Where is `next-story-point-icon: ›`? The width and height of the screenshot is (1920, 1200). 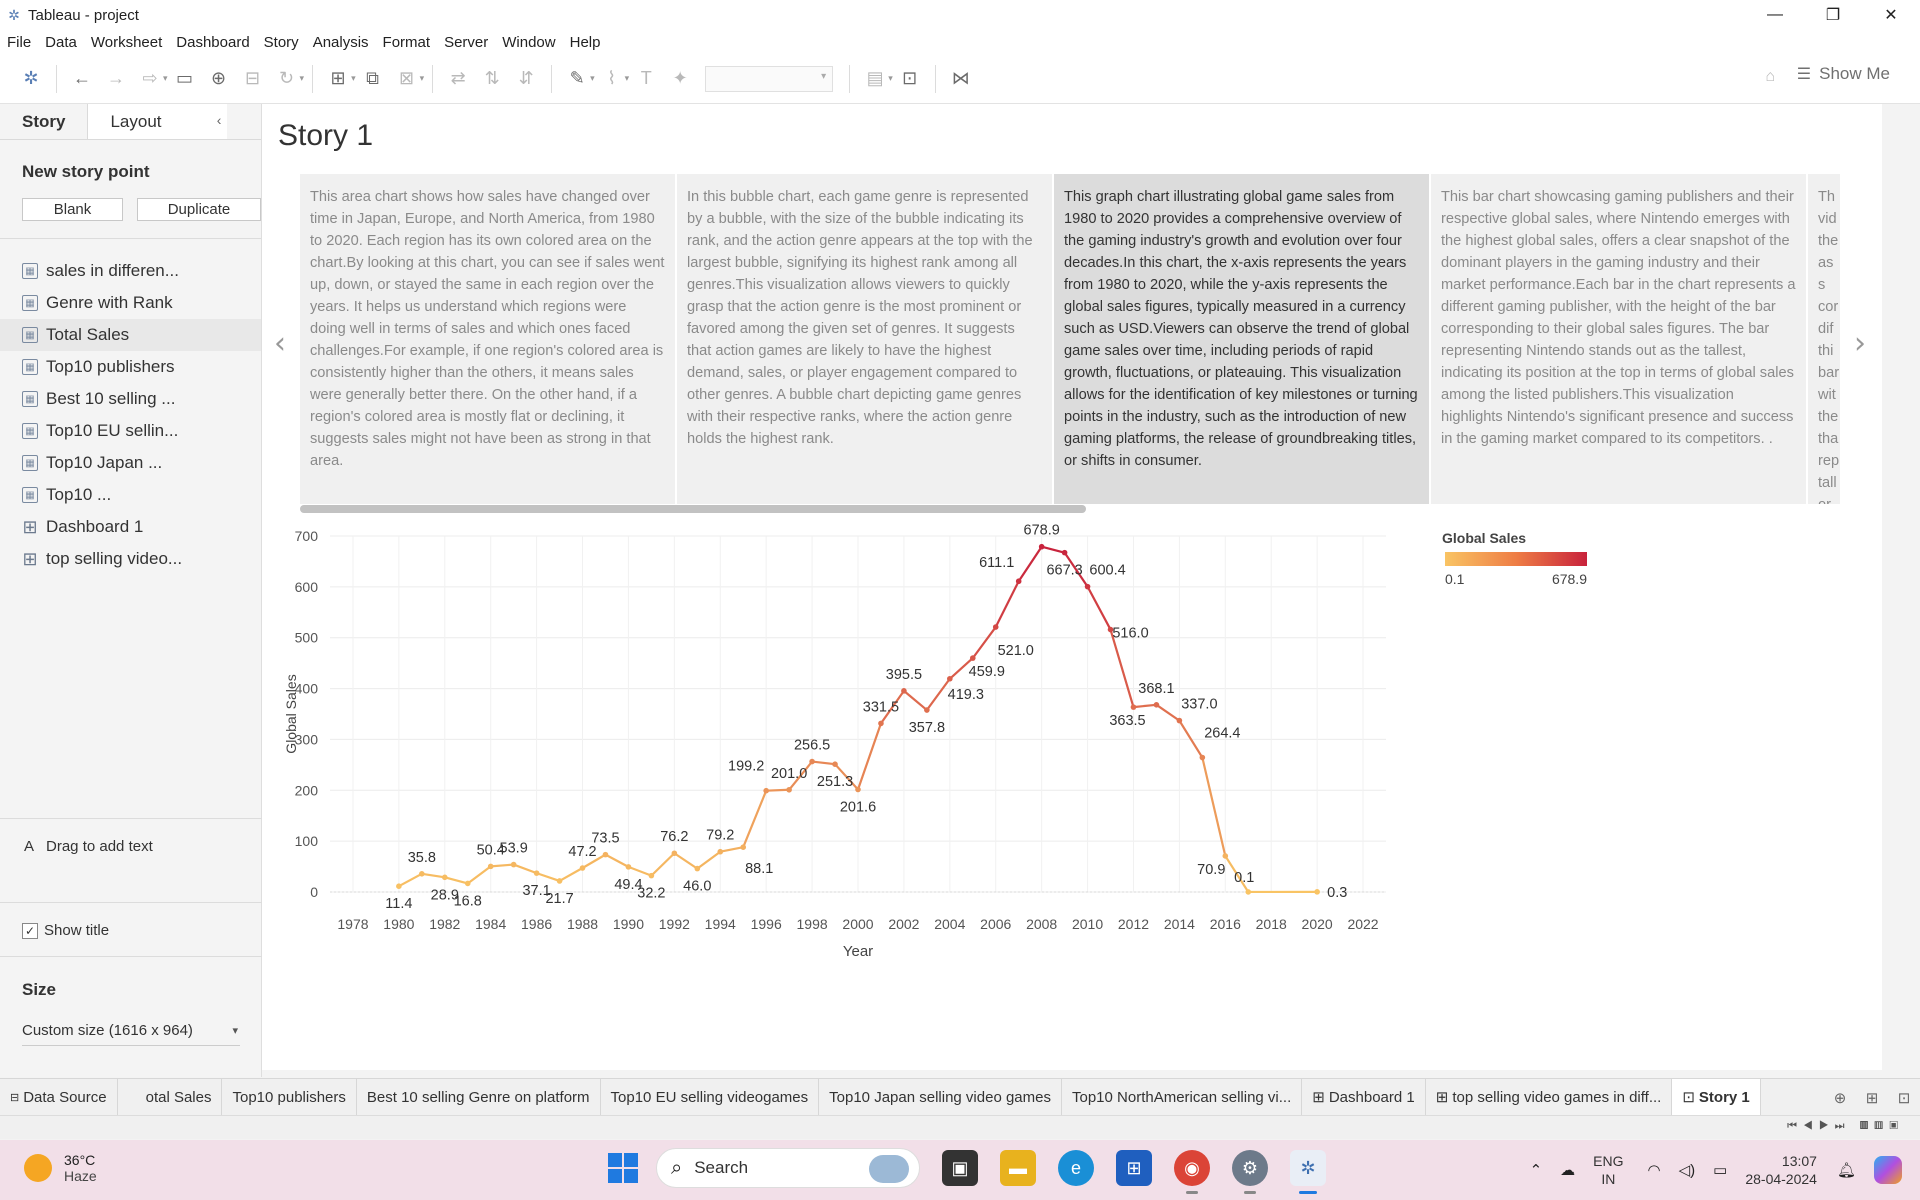
next-story-point-icon: › is located at coordinates (1860, 343).